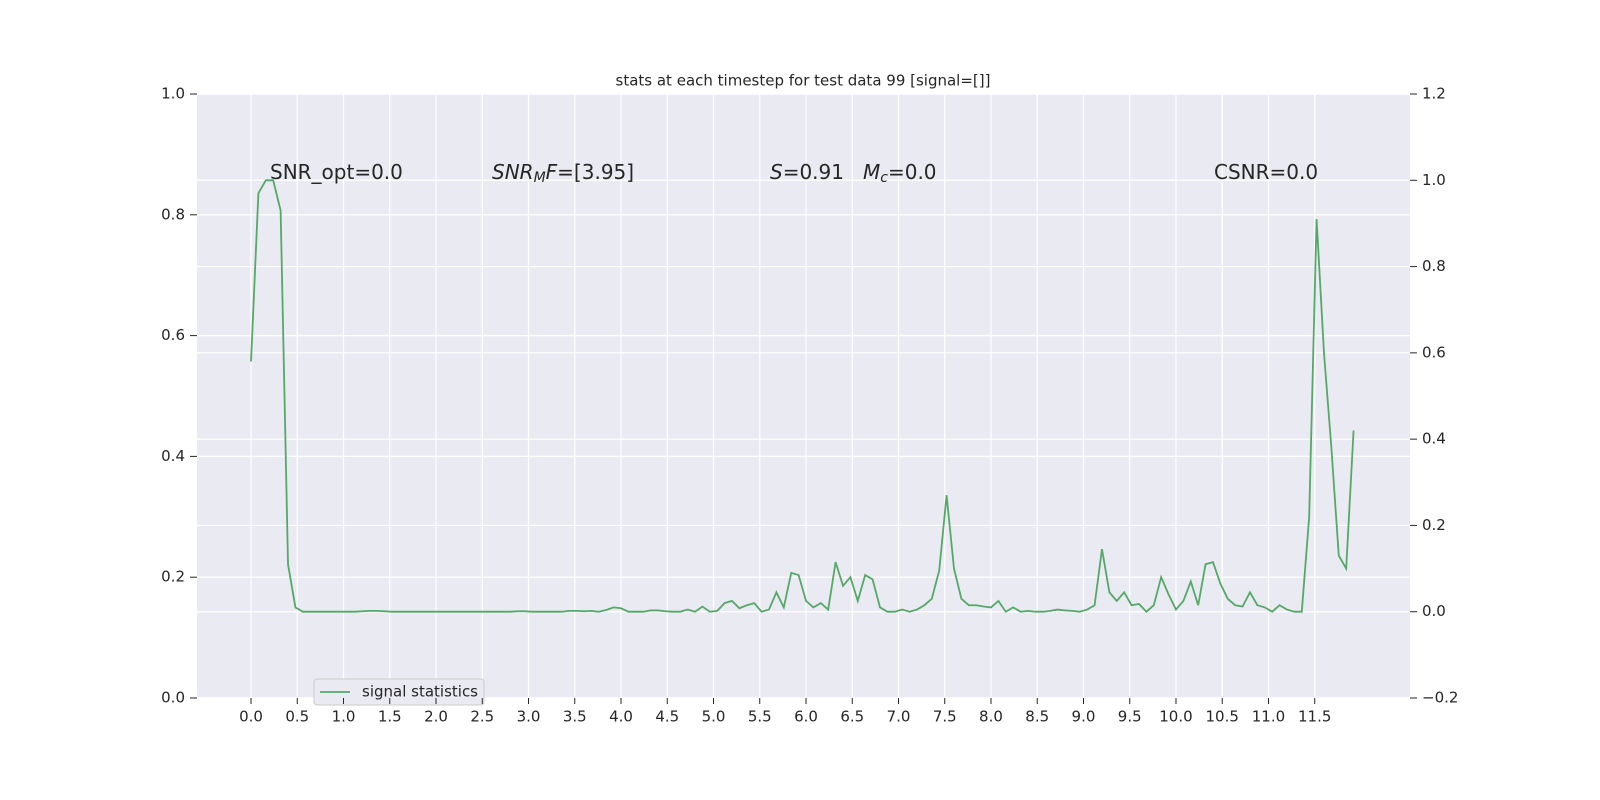  Describe the element at coordinates (390, 717) in the screenshot. I see `x-tick-label: 1.5` at that location.